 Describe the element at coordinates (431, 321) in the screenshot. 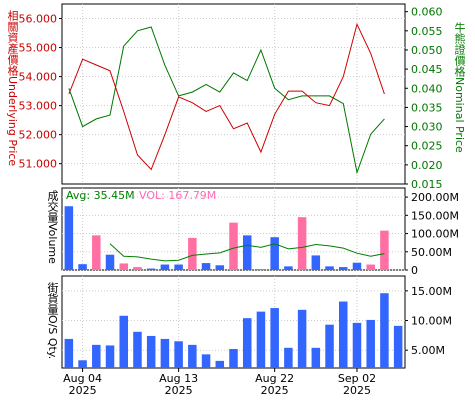

I see `os-qty-tick-label: 10.00M` at that location.